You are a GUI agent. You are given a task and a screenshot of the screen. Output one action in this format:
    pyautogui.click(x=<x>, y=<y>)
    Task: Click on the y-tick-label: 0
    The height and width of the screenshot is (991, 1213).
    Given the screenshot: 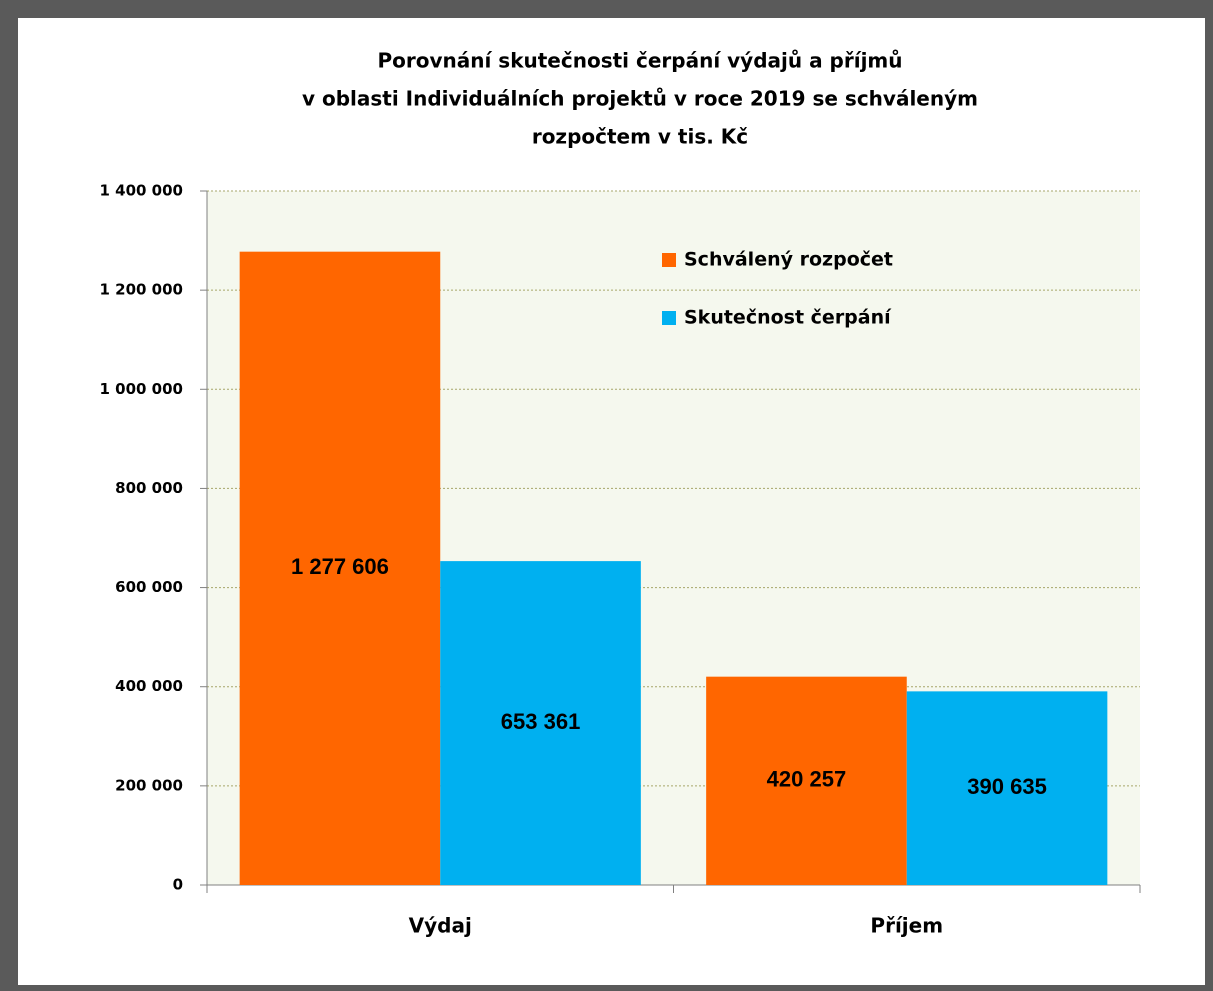 What is the action you would take?
    pyautogui.click(x=178, y=885)
    